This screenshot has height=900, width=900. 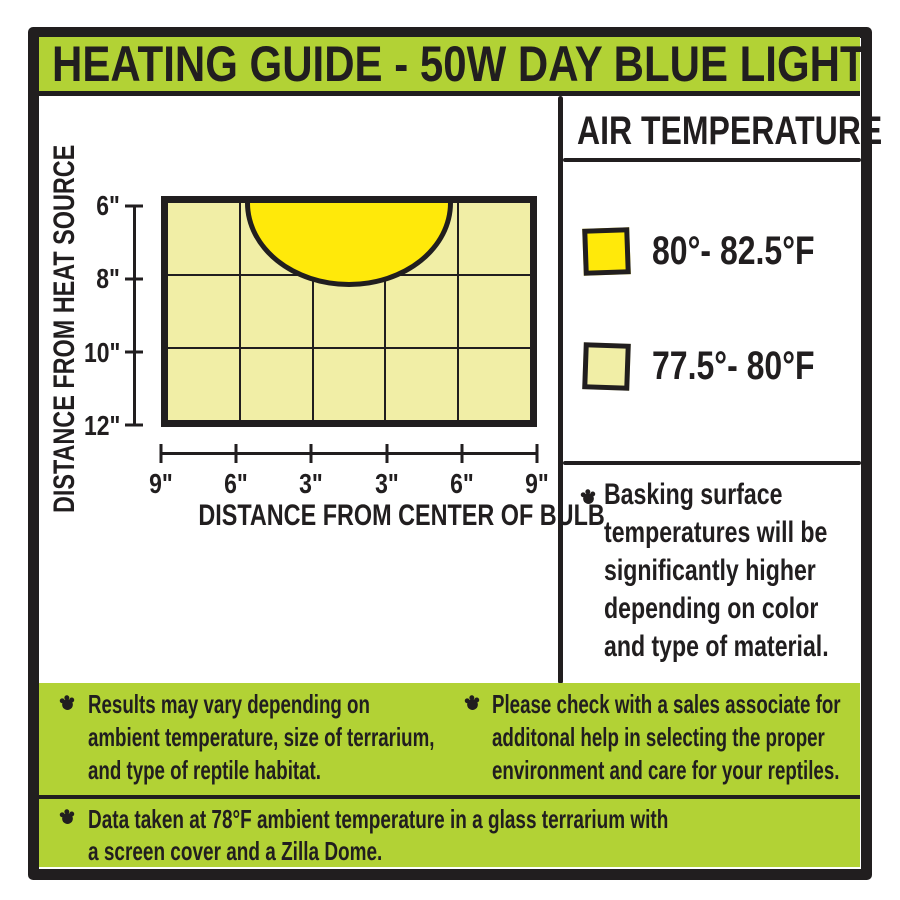 What do you see at coordinates (733, 251) in the screenshot?
I see `legend-label-hot: 80°- 82.5°F` at bounding box center [733, 251].